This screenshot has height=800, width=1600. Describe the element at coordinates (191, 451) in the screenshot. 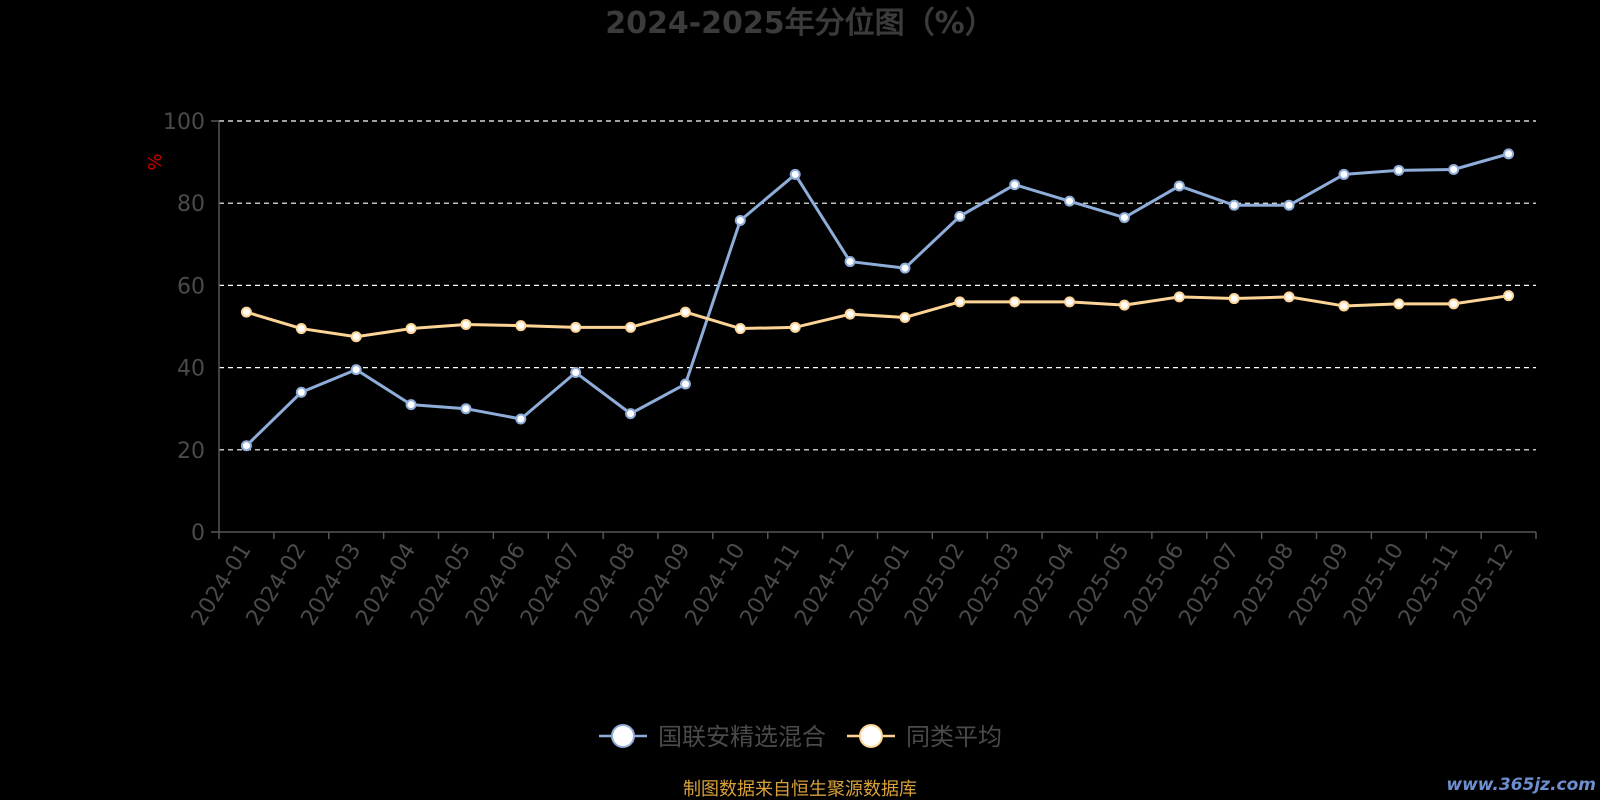

I see `y-tick-label: 20` at that location.